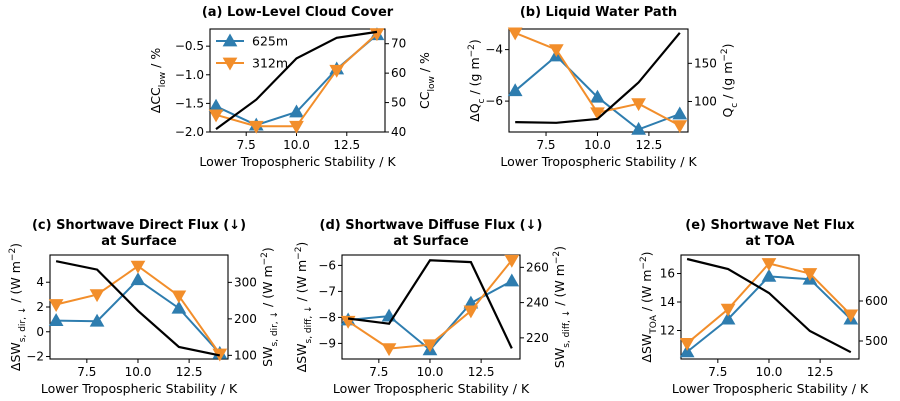 The height and width of the screenshot is (401, 900). Describe the element at coordinates (430, 304) in the screenshot. I see `series-line-312m` at that location.